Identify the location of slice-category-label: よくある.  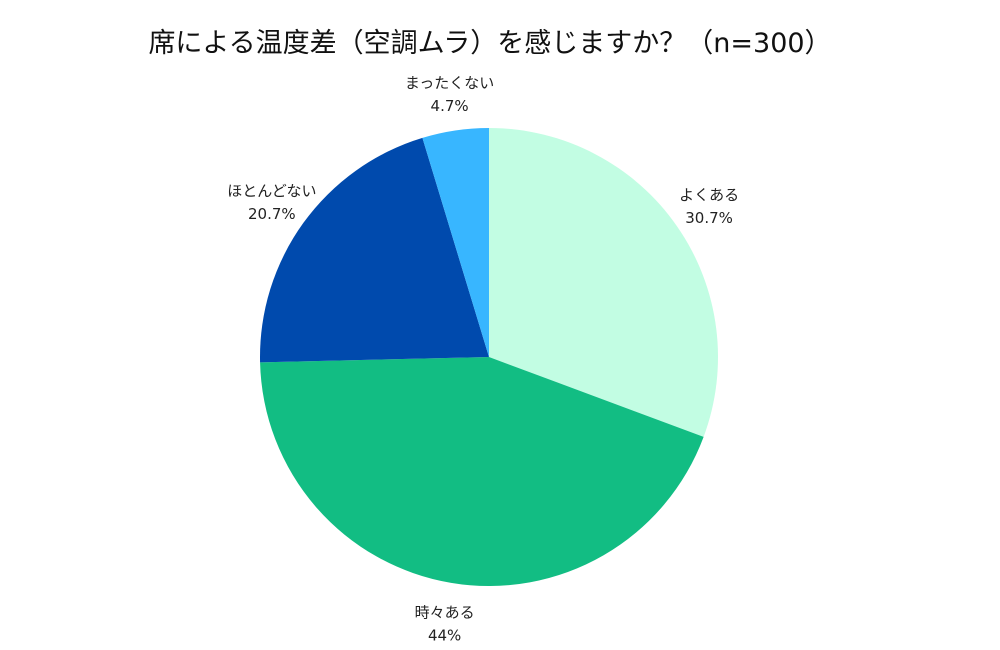
(709, 195).